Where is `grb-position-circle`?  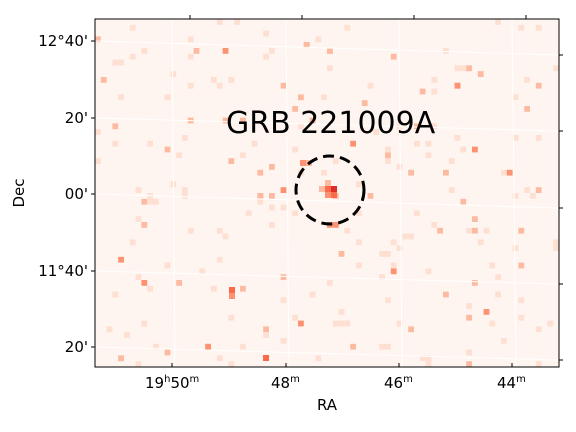 grb-position-circle is located at coordinates (330, 190).